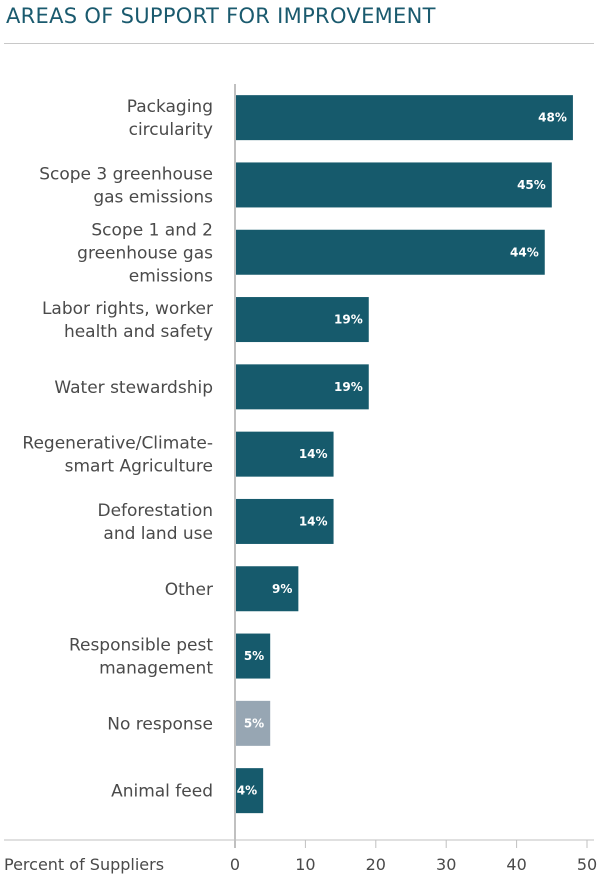 The image size is (600, 881). I want to click on bar-value-label: 9%, so click(282, 589).